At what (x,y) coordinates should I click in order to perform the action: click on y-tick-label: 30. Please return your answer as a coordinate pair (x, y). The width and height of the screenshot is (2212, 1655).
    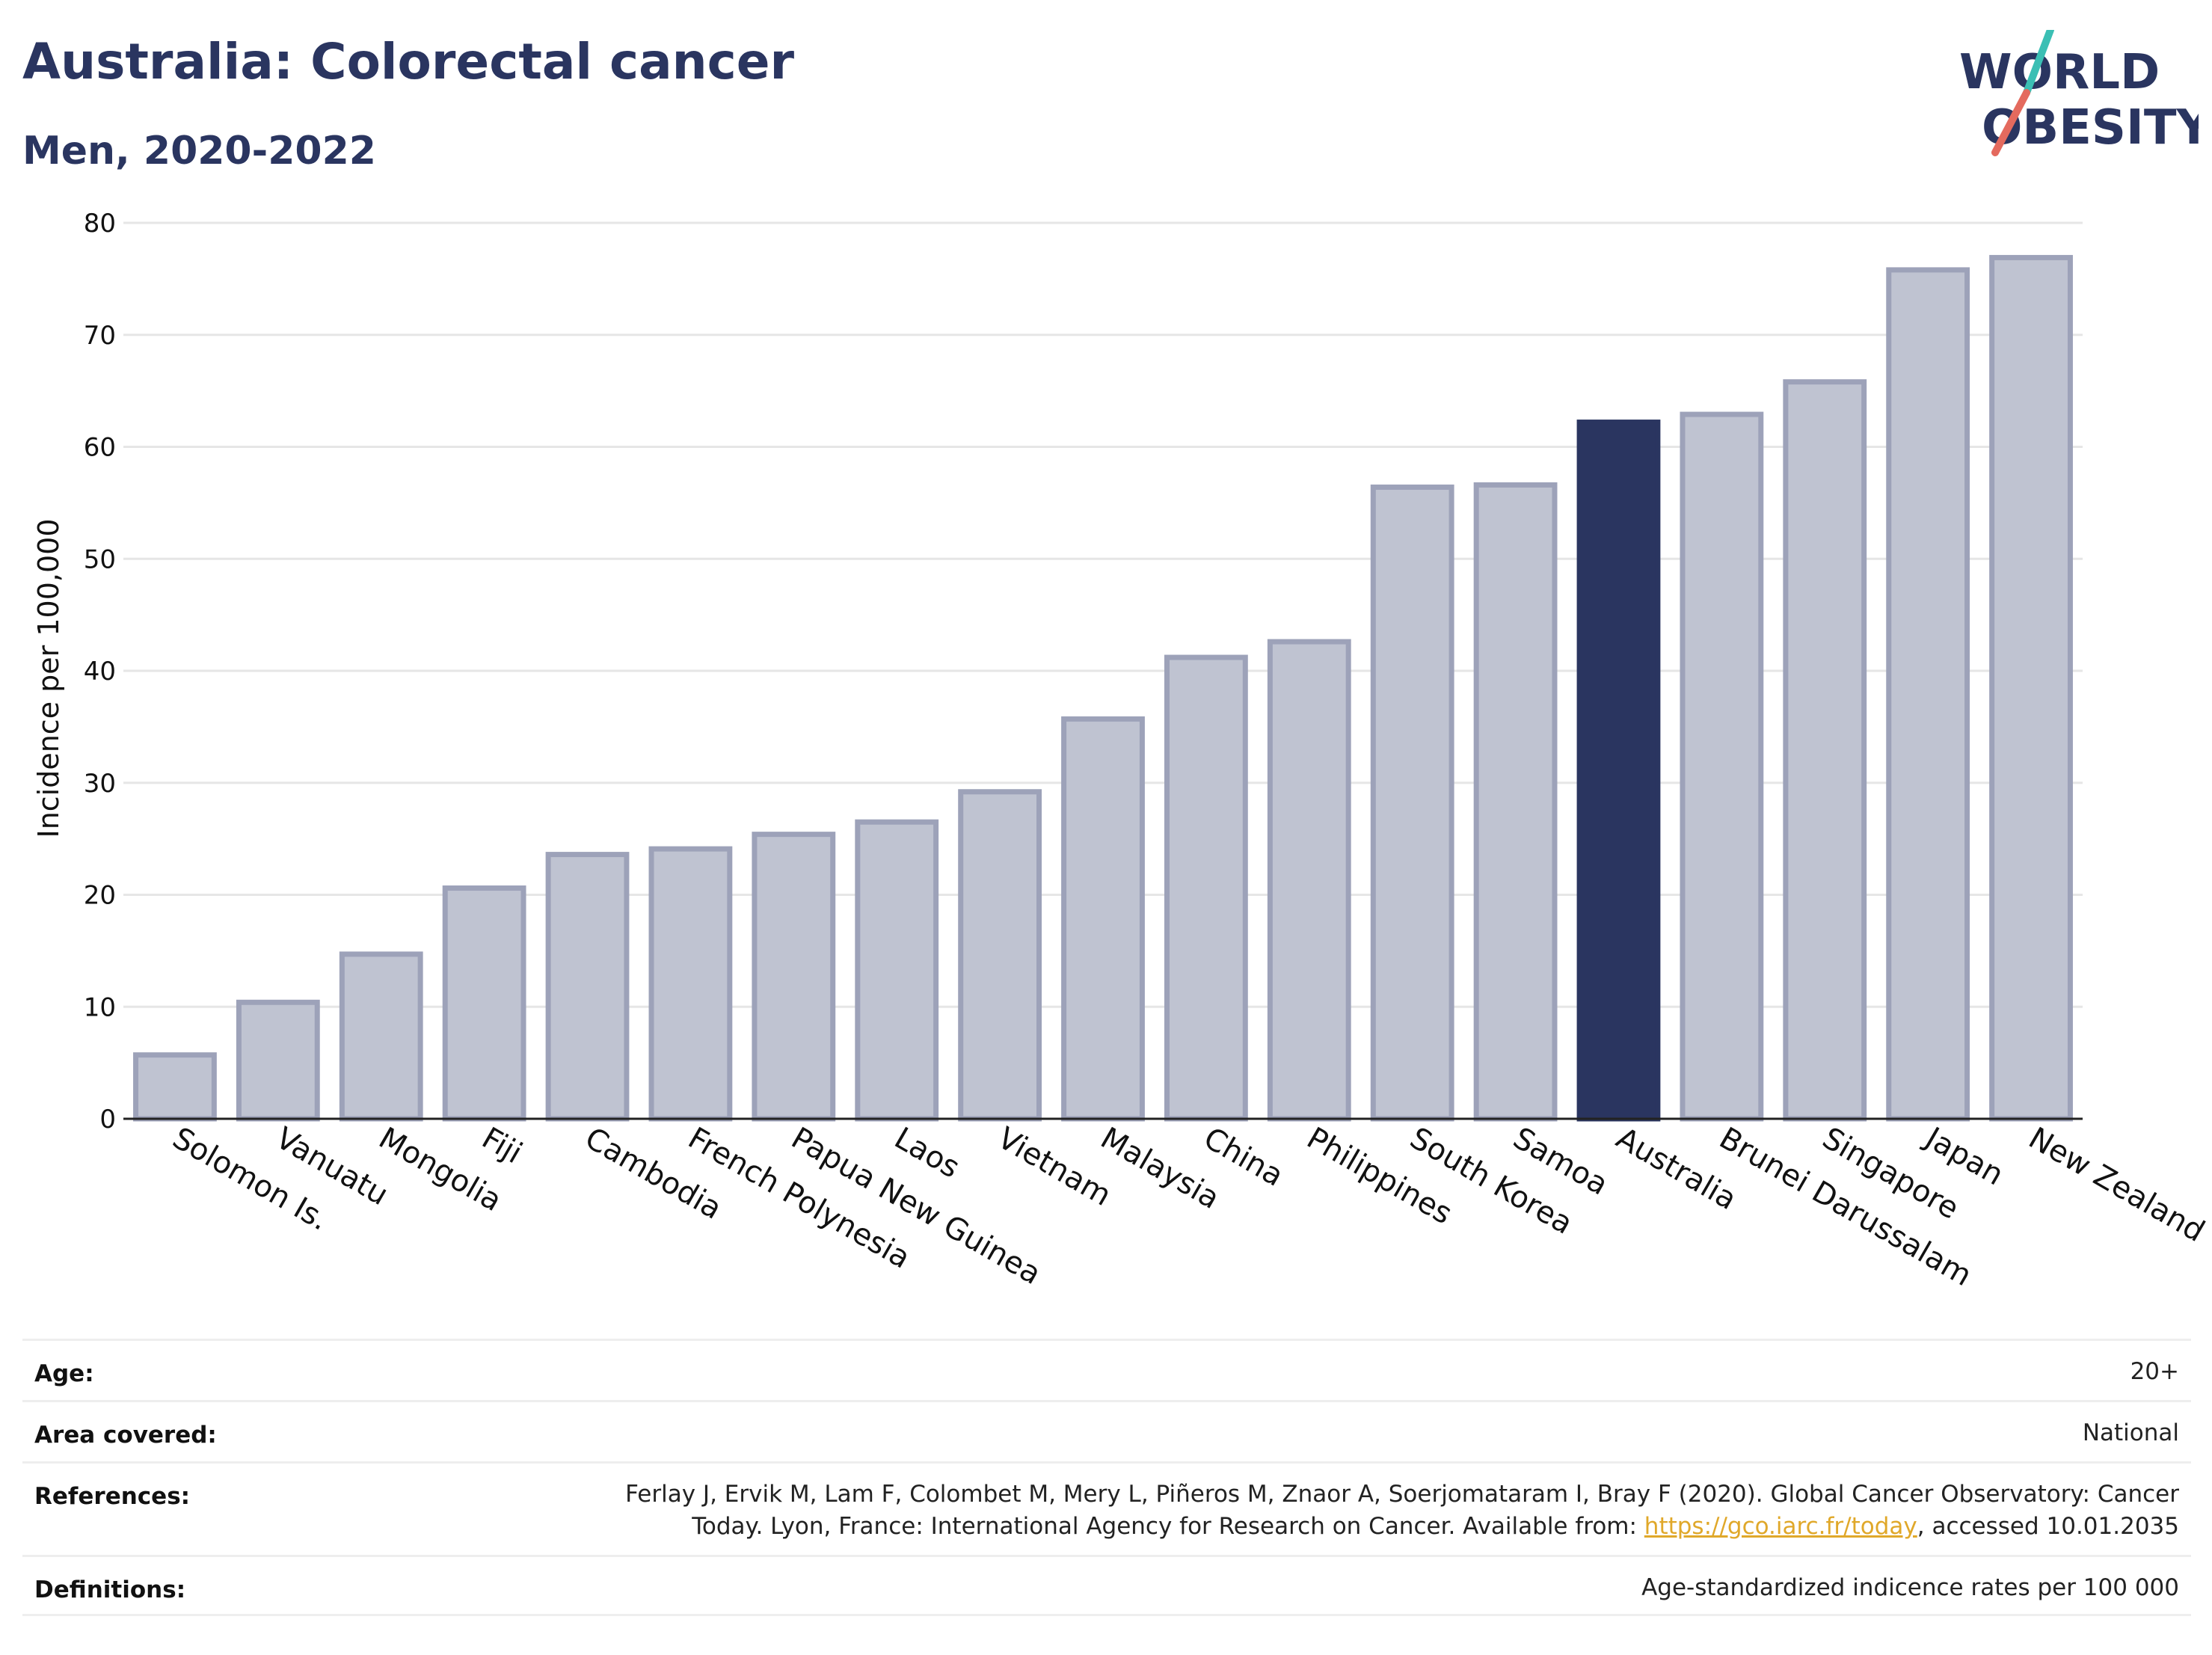
    Looking at the image, I should click on (100, 784).